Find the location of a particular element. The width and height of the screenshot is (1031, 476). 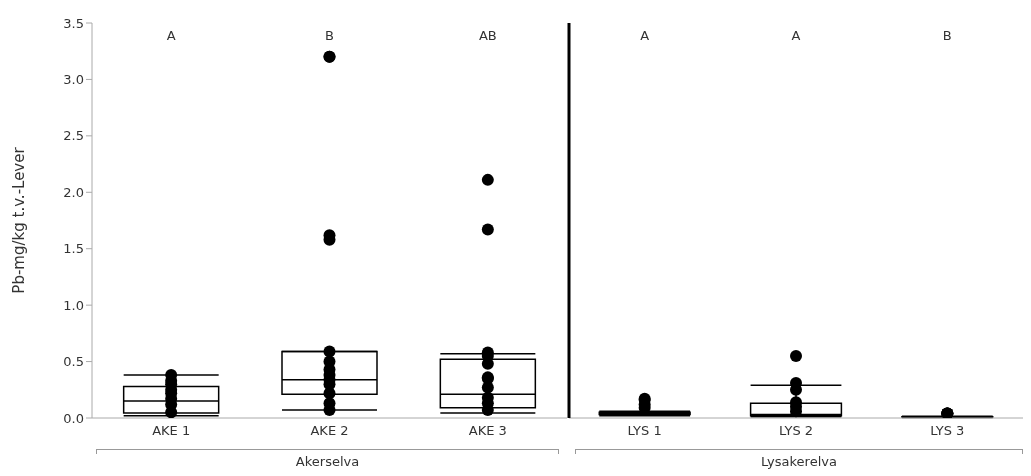

x-axis-title: Lysakerelva is located at coordinates (799, 461).